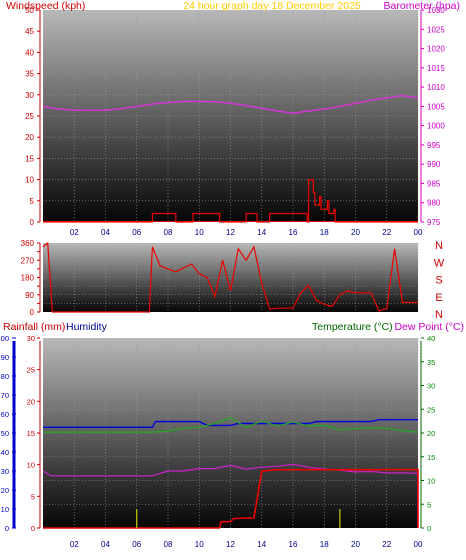 The width and height of the screenshot is (466, 560). Describe the element at coordinates (29, 180) in the screenshot. I see `windspeed-tick-label: 10` at that location.